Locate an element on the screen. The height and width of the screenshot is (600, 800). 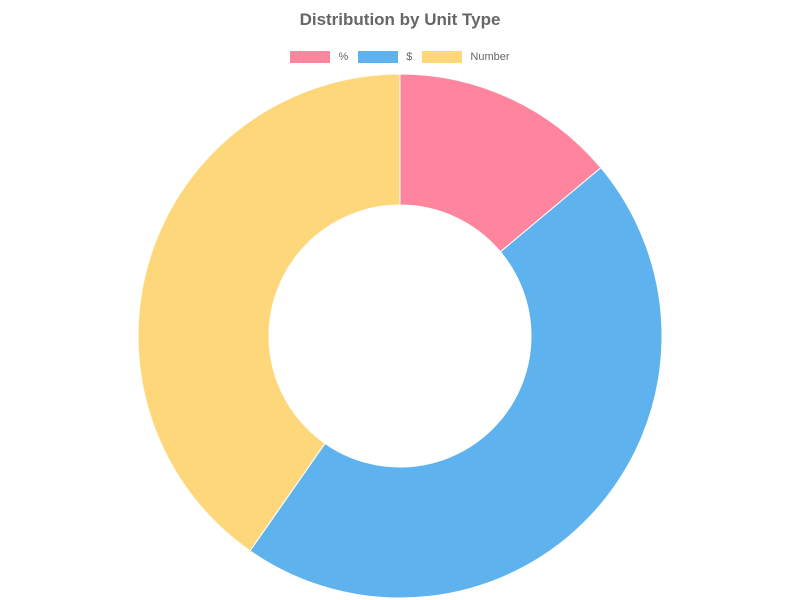
legend-item-percent: % is located at coordinates (319, 57).